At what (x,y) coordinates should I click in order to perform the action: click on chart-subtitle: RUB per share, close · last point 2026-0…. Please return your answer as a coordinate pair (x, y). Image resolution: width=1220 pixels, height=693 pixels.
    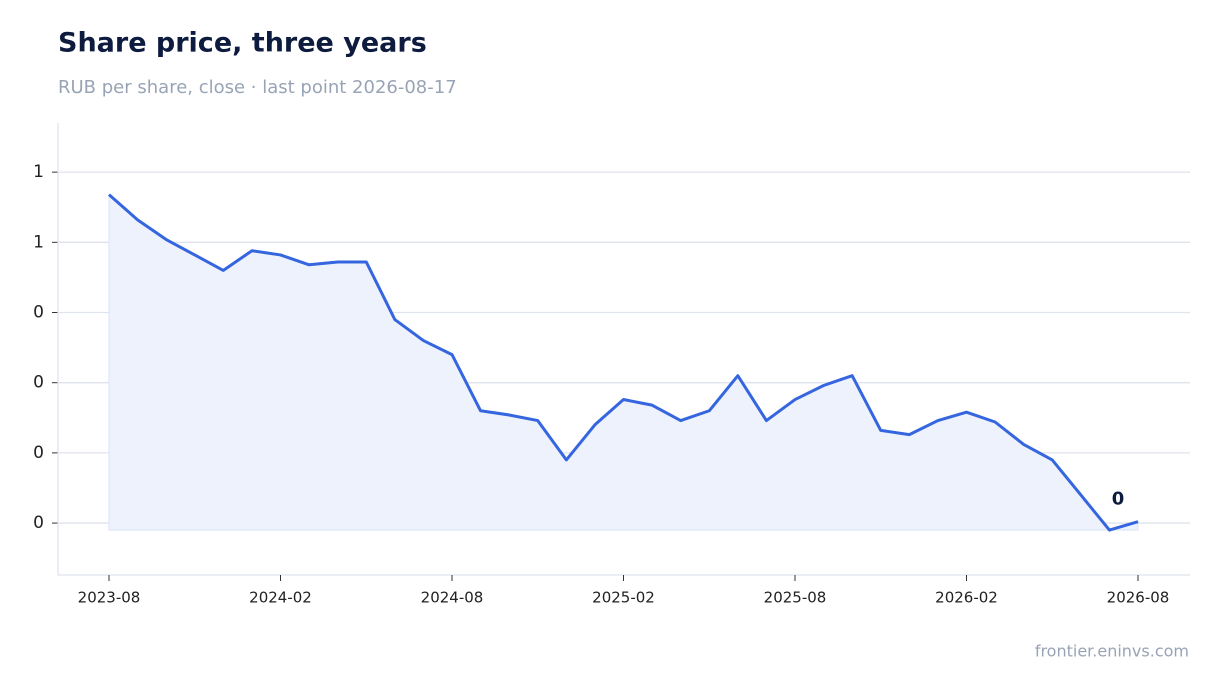
    Looking at the image, I should click on (257, 87).